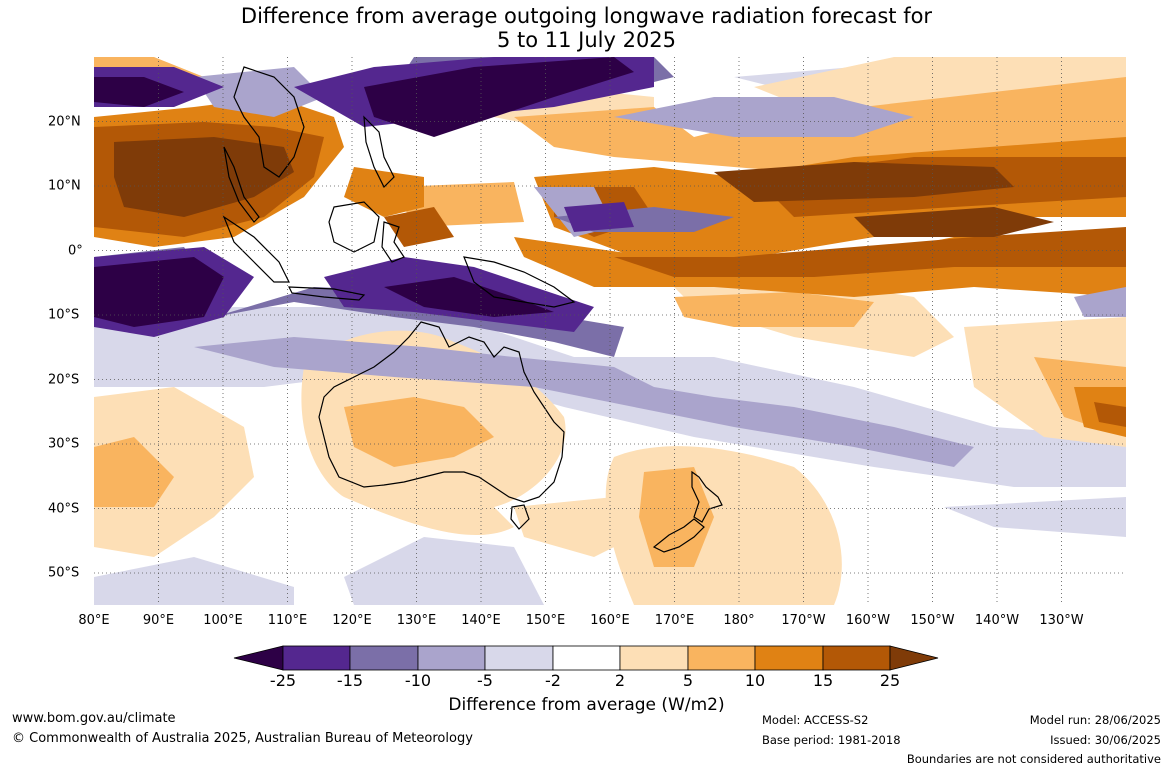 This screenshot has width=1173, height=770. Describe the element at coordinates (64, 315) in the screenshot. I see `lat-label: 10°S` at that location.